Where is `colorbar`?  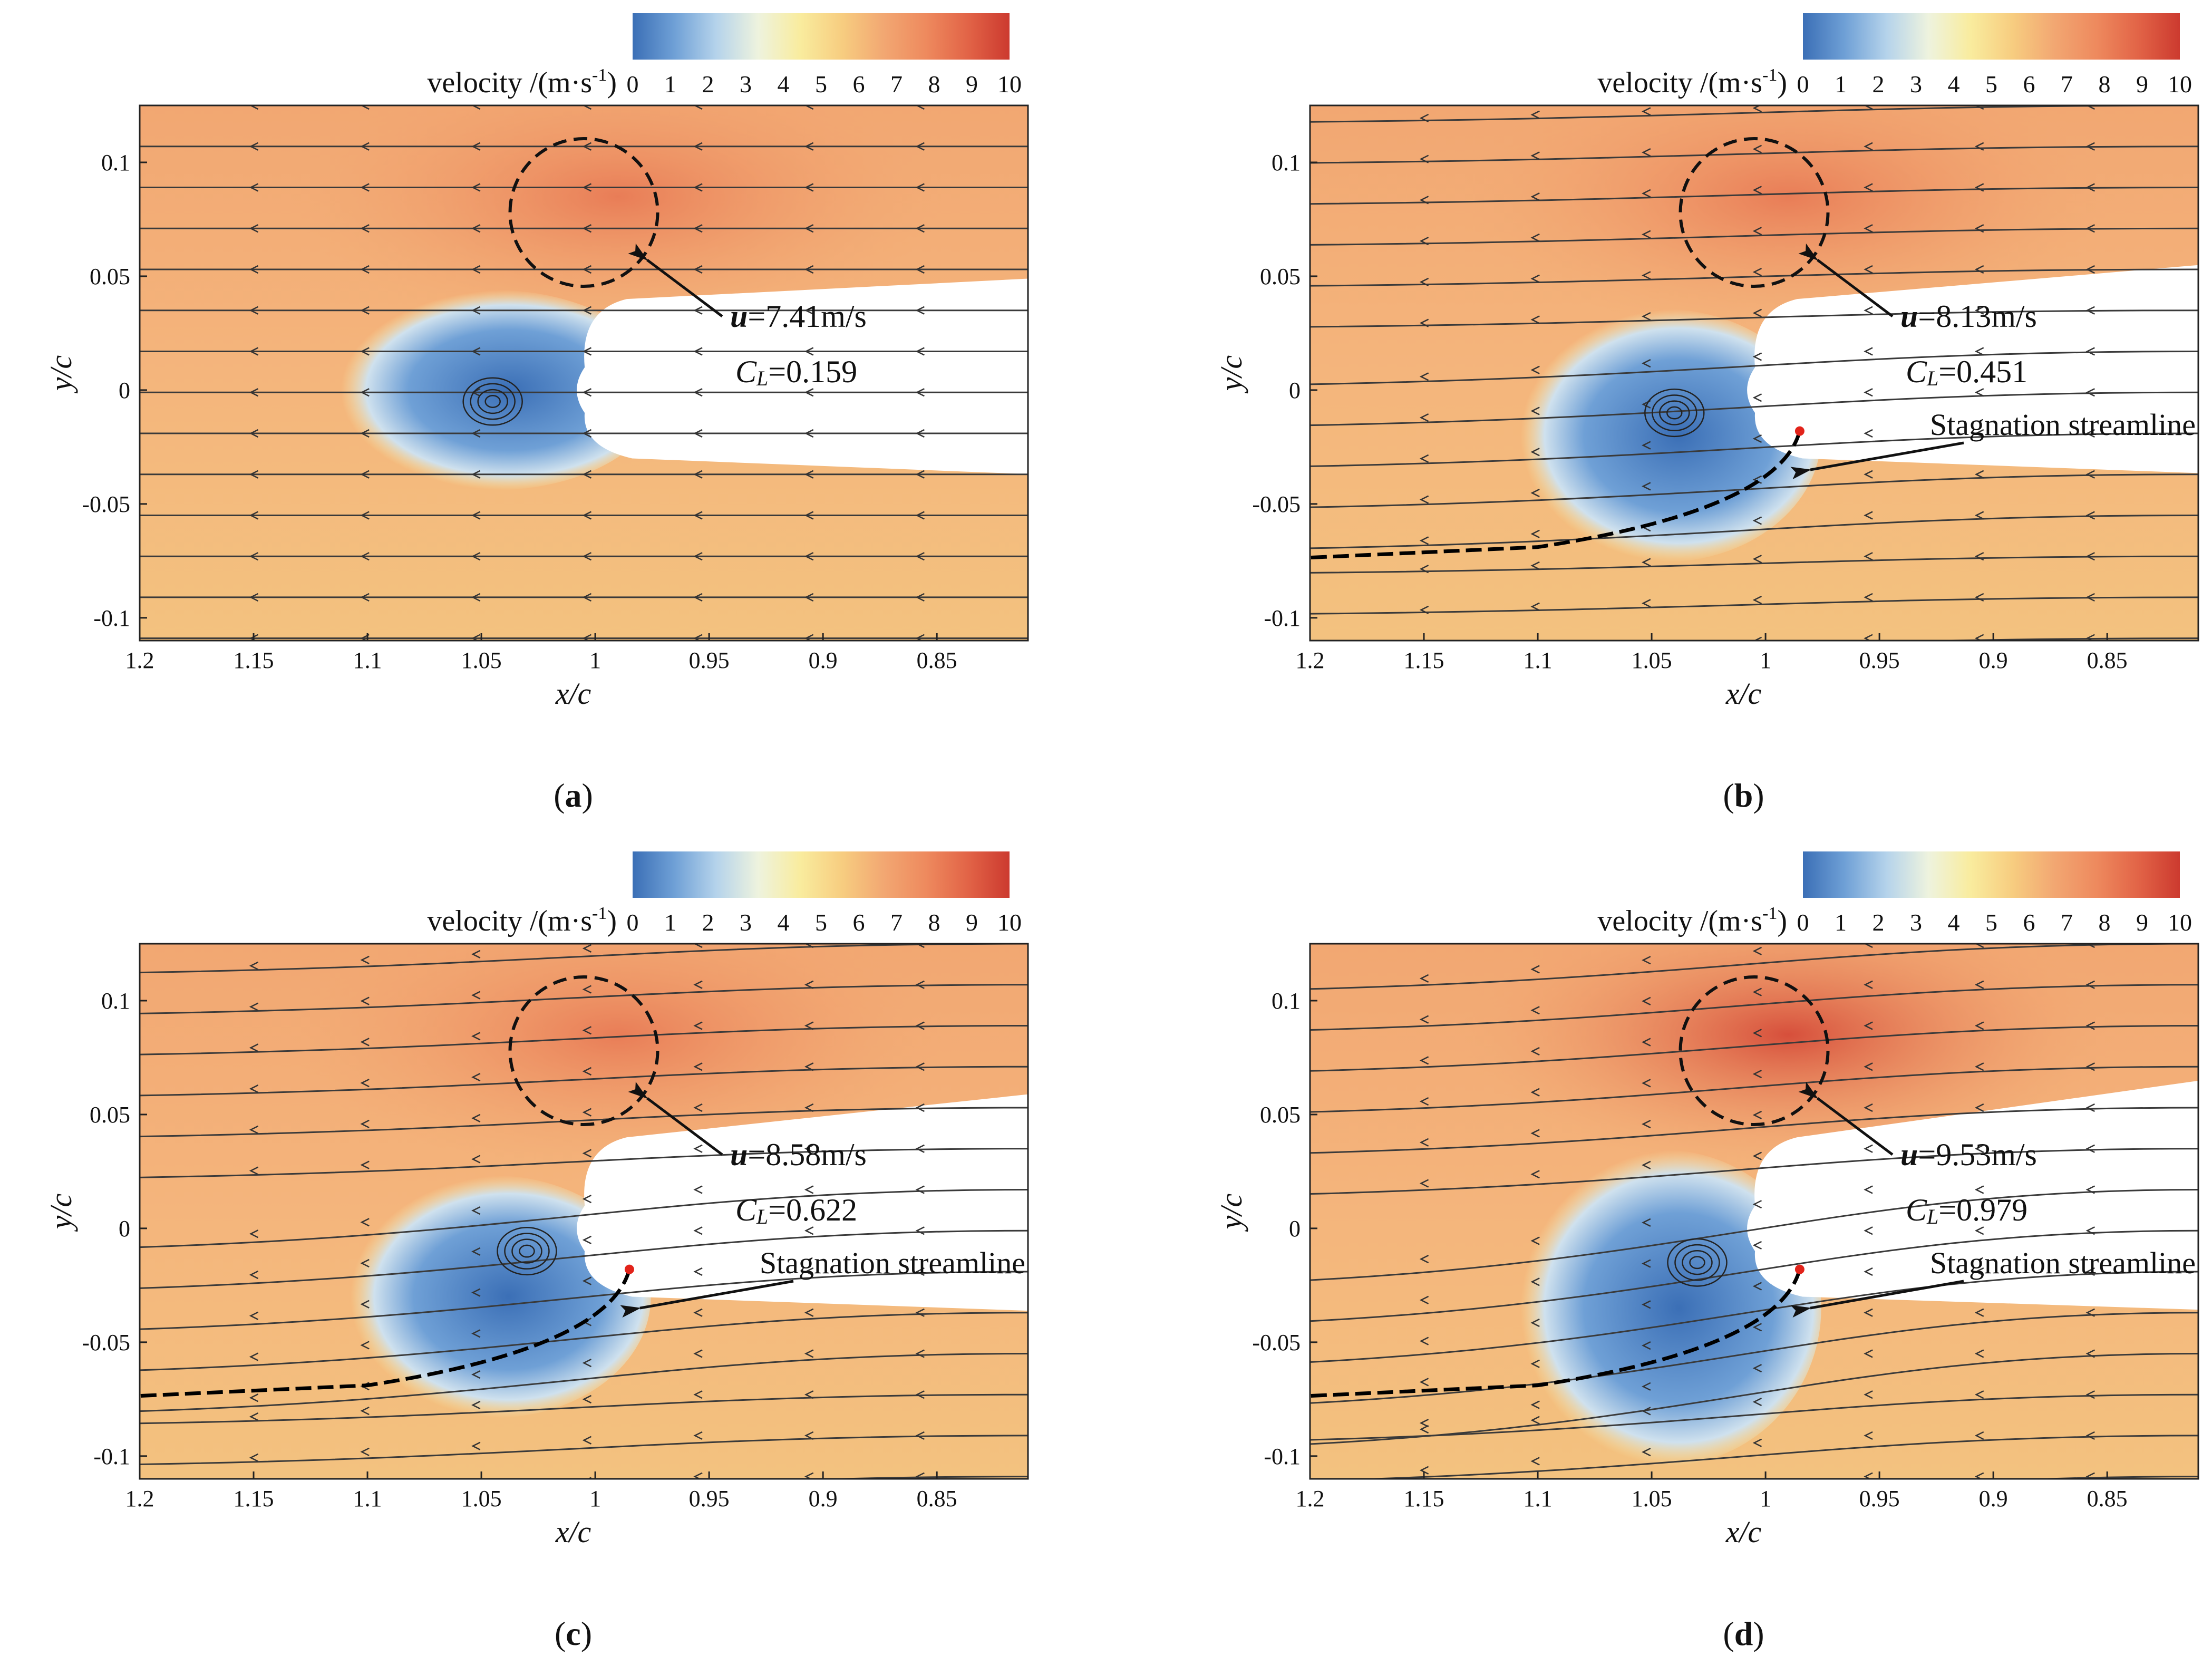
colorbar is located at coordinates (822, 874).